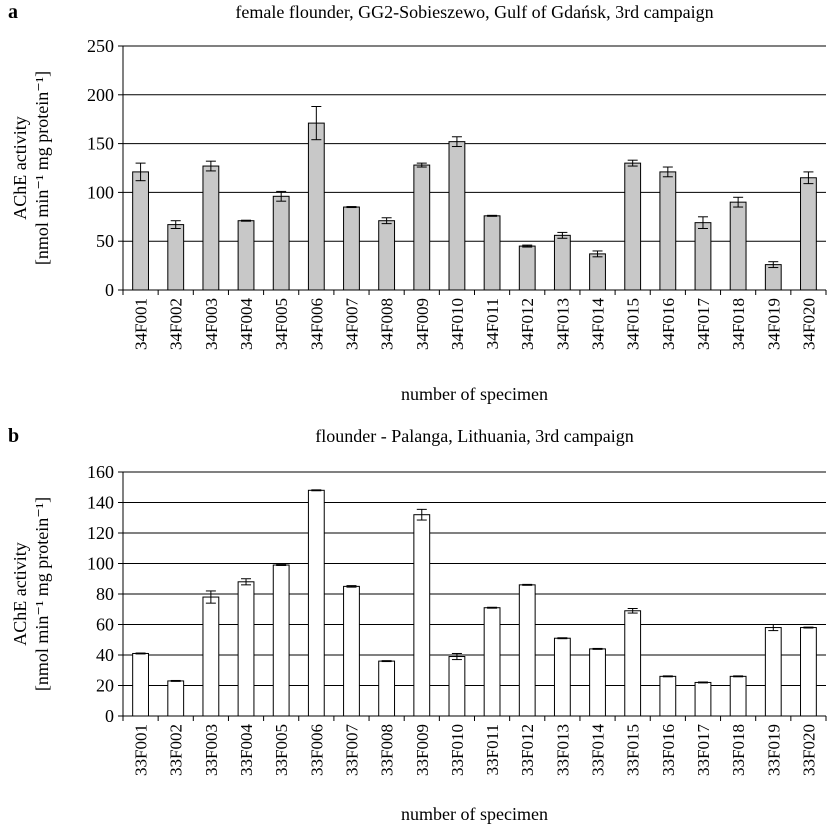 This screenshot has height=830, width=838. What do you see at coordinates (808, 324) in the screenshot?
I see `x-tick-label: 34F020` at bounding box center [808, 324].